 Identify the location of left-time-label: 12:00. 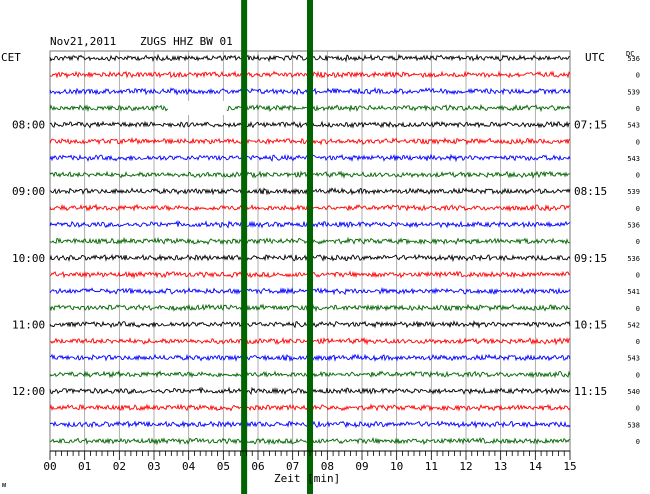
(28, 391).